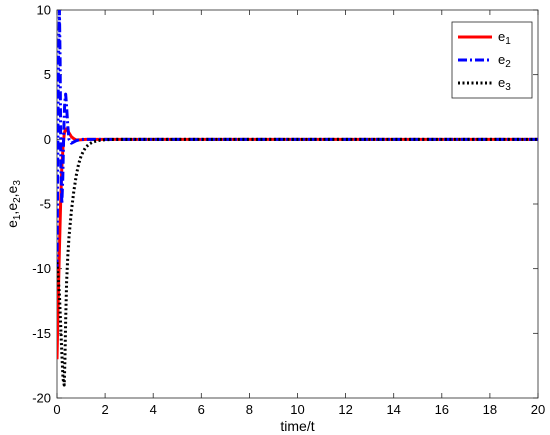 This screenshot has width=550, height=435. Describe the element at coordinates (41, 268) in the screenshot. I see `y-tick-label: -10` at that location.